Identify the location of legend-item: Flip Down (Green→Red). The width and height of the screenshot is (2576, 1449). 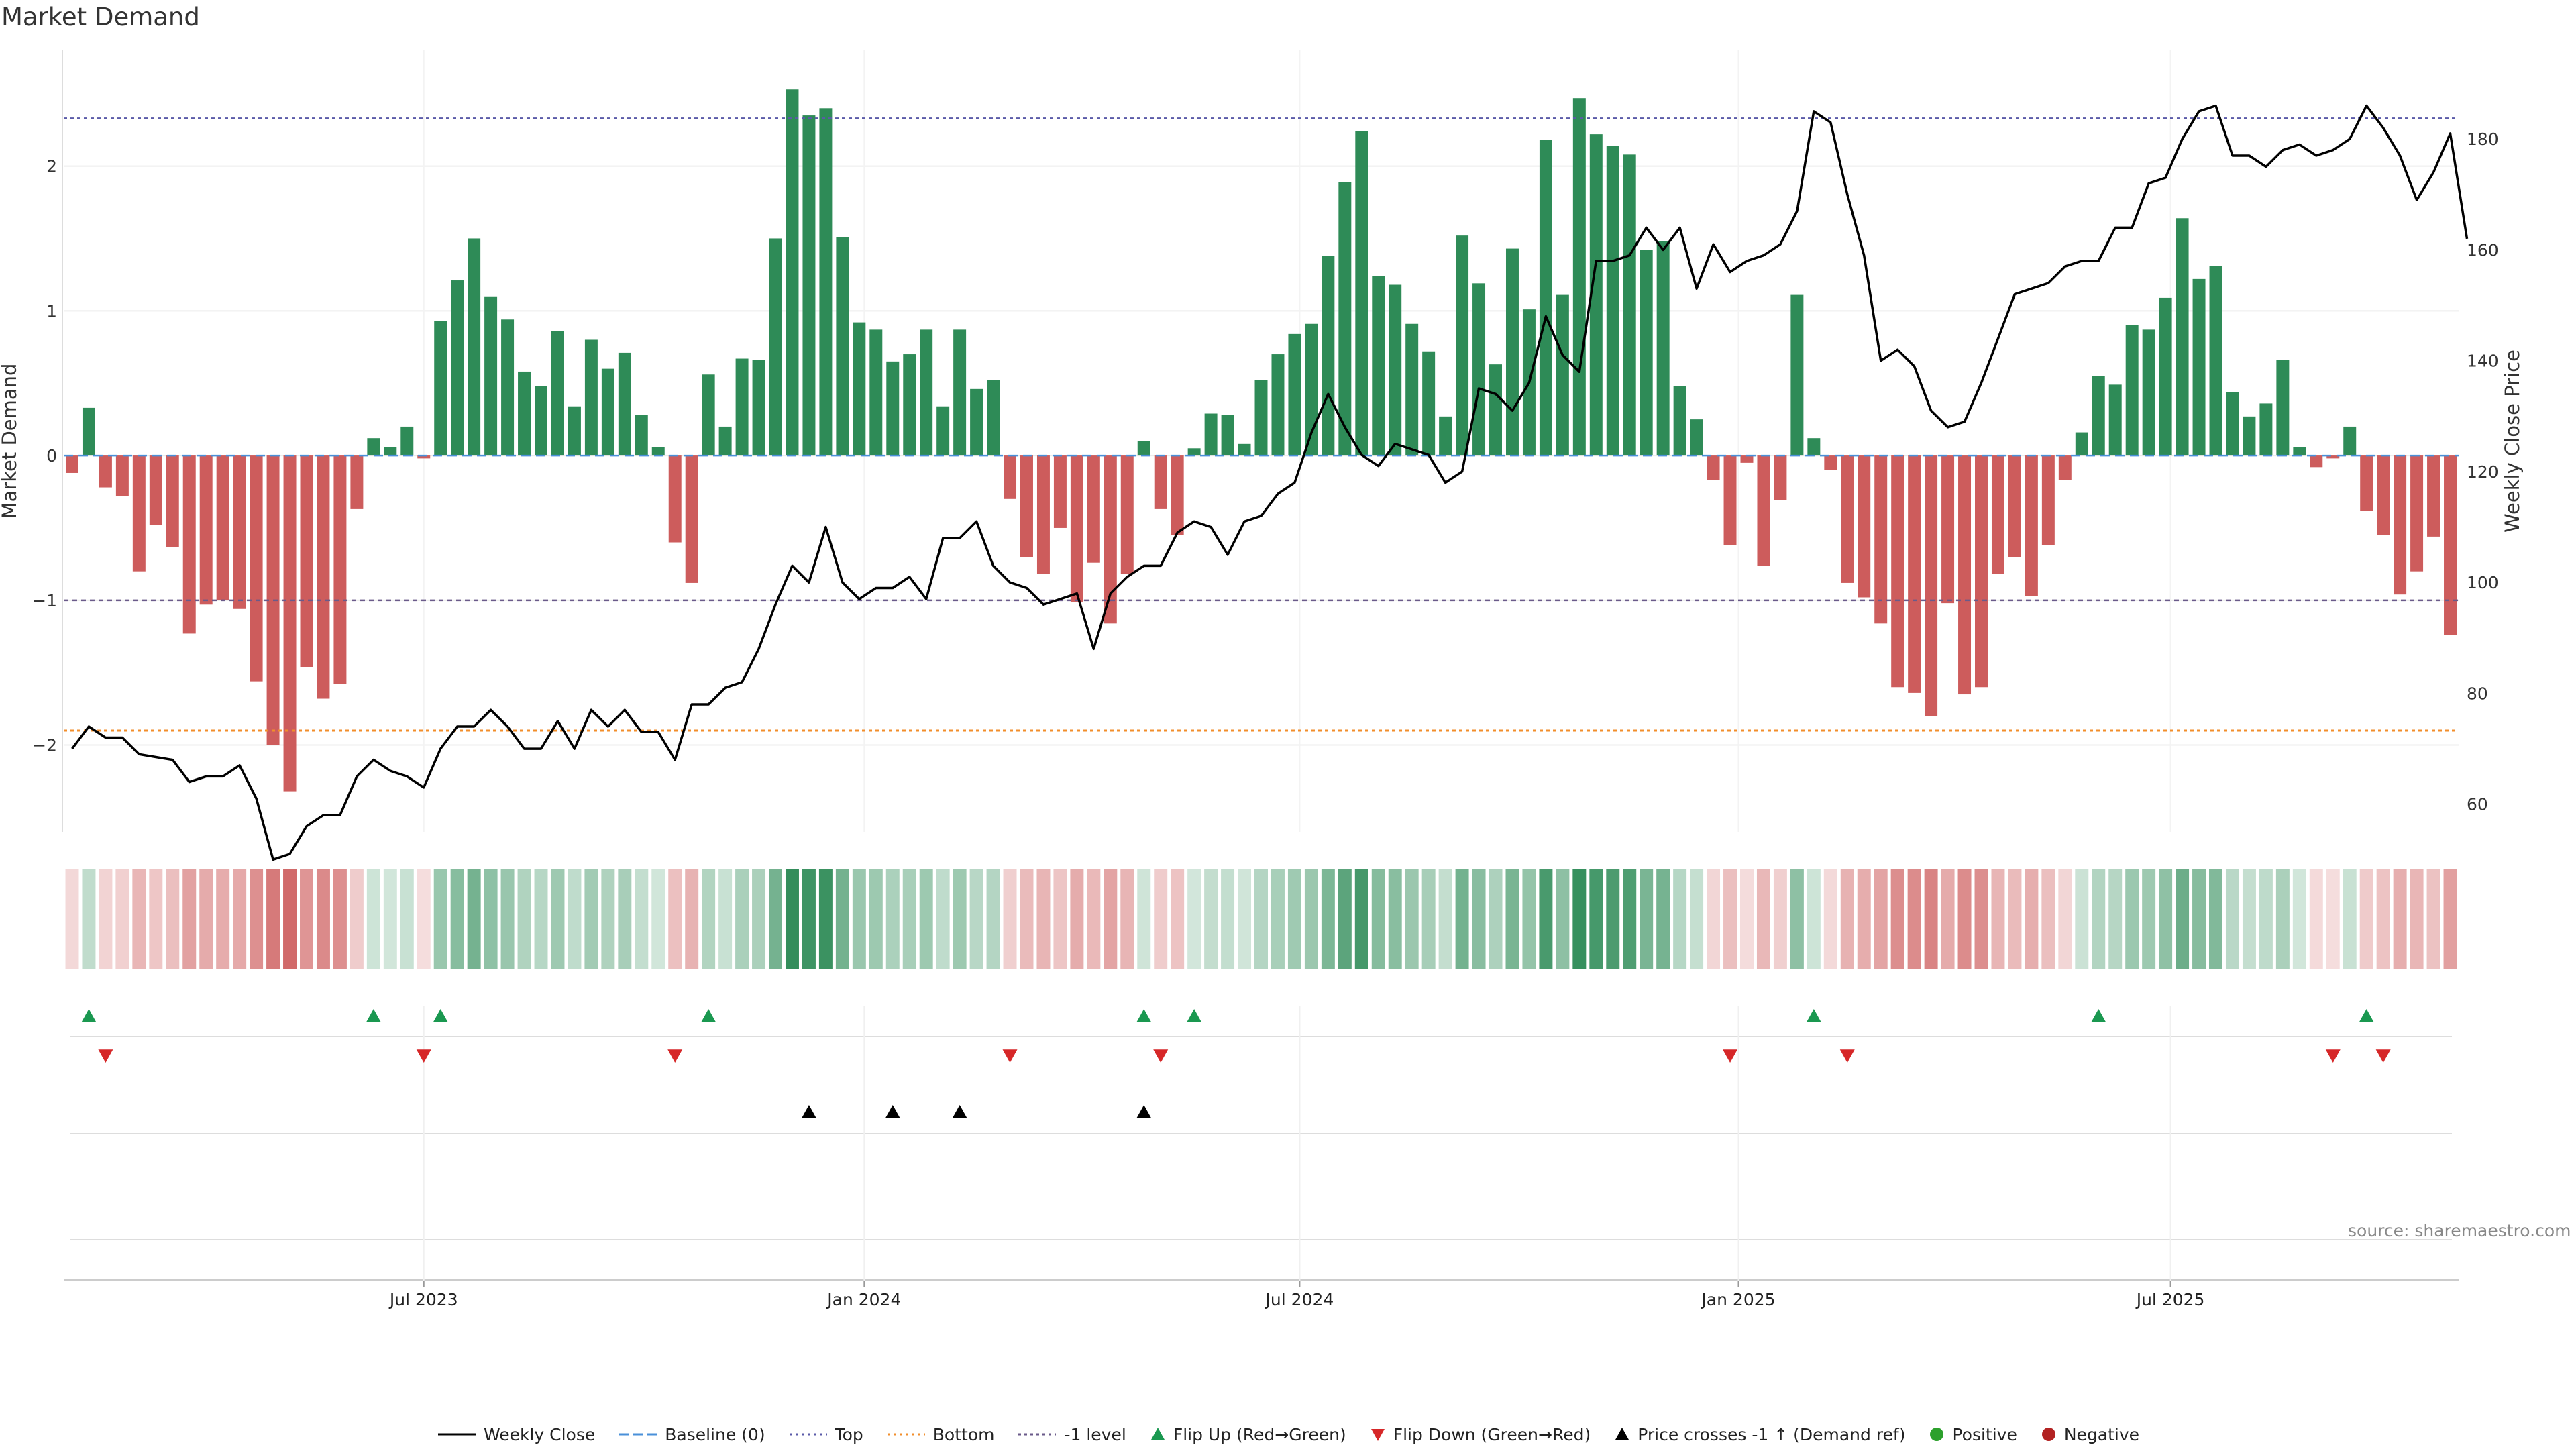
(1480, 1434).